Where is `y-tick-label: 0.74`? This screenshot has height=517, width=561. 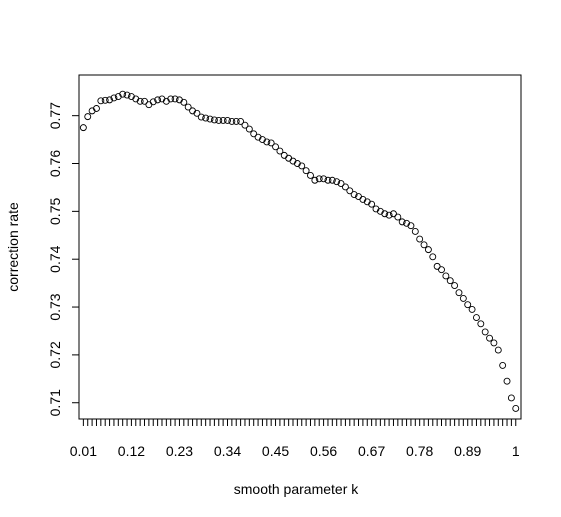 y-tick-label: 0.74 is located at coordinates (55, 258).